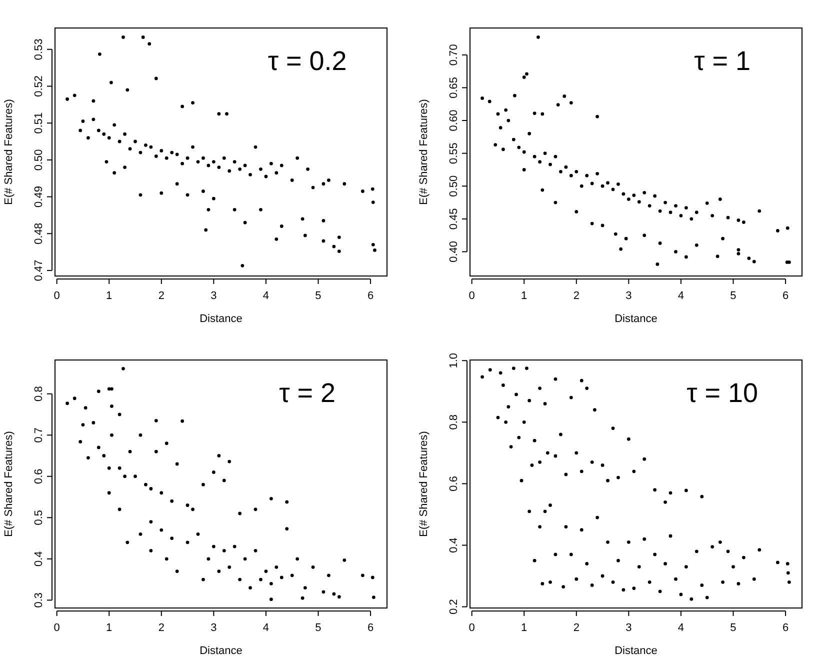  What do you see at coordinates (454, 121) in the screenshot?
I see `y-tick-label: 0.60` at bounding box center [454, 121].